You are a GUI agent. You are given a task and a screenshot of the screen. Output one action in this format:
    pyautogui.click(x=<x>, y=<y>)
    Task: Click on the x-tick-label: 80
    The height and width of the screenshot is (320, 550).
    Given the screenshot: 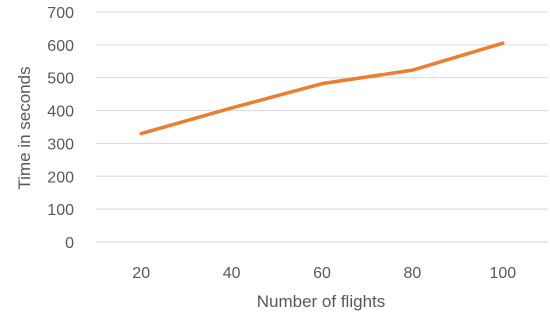 What is the action you would take?
    pyautogui.click(x=413, y=273)
    